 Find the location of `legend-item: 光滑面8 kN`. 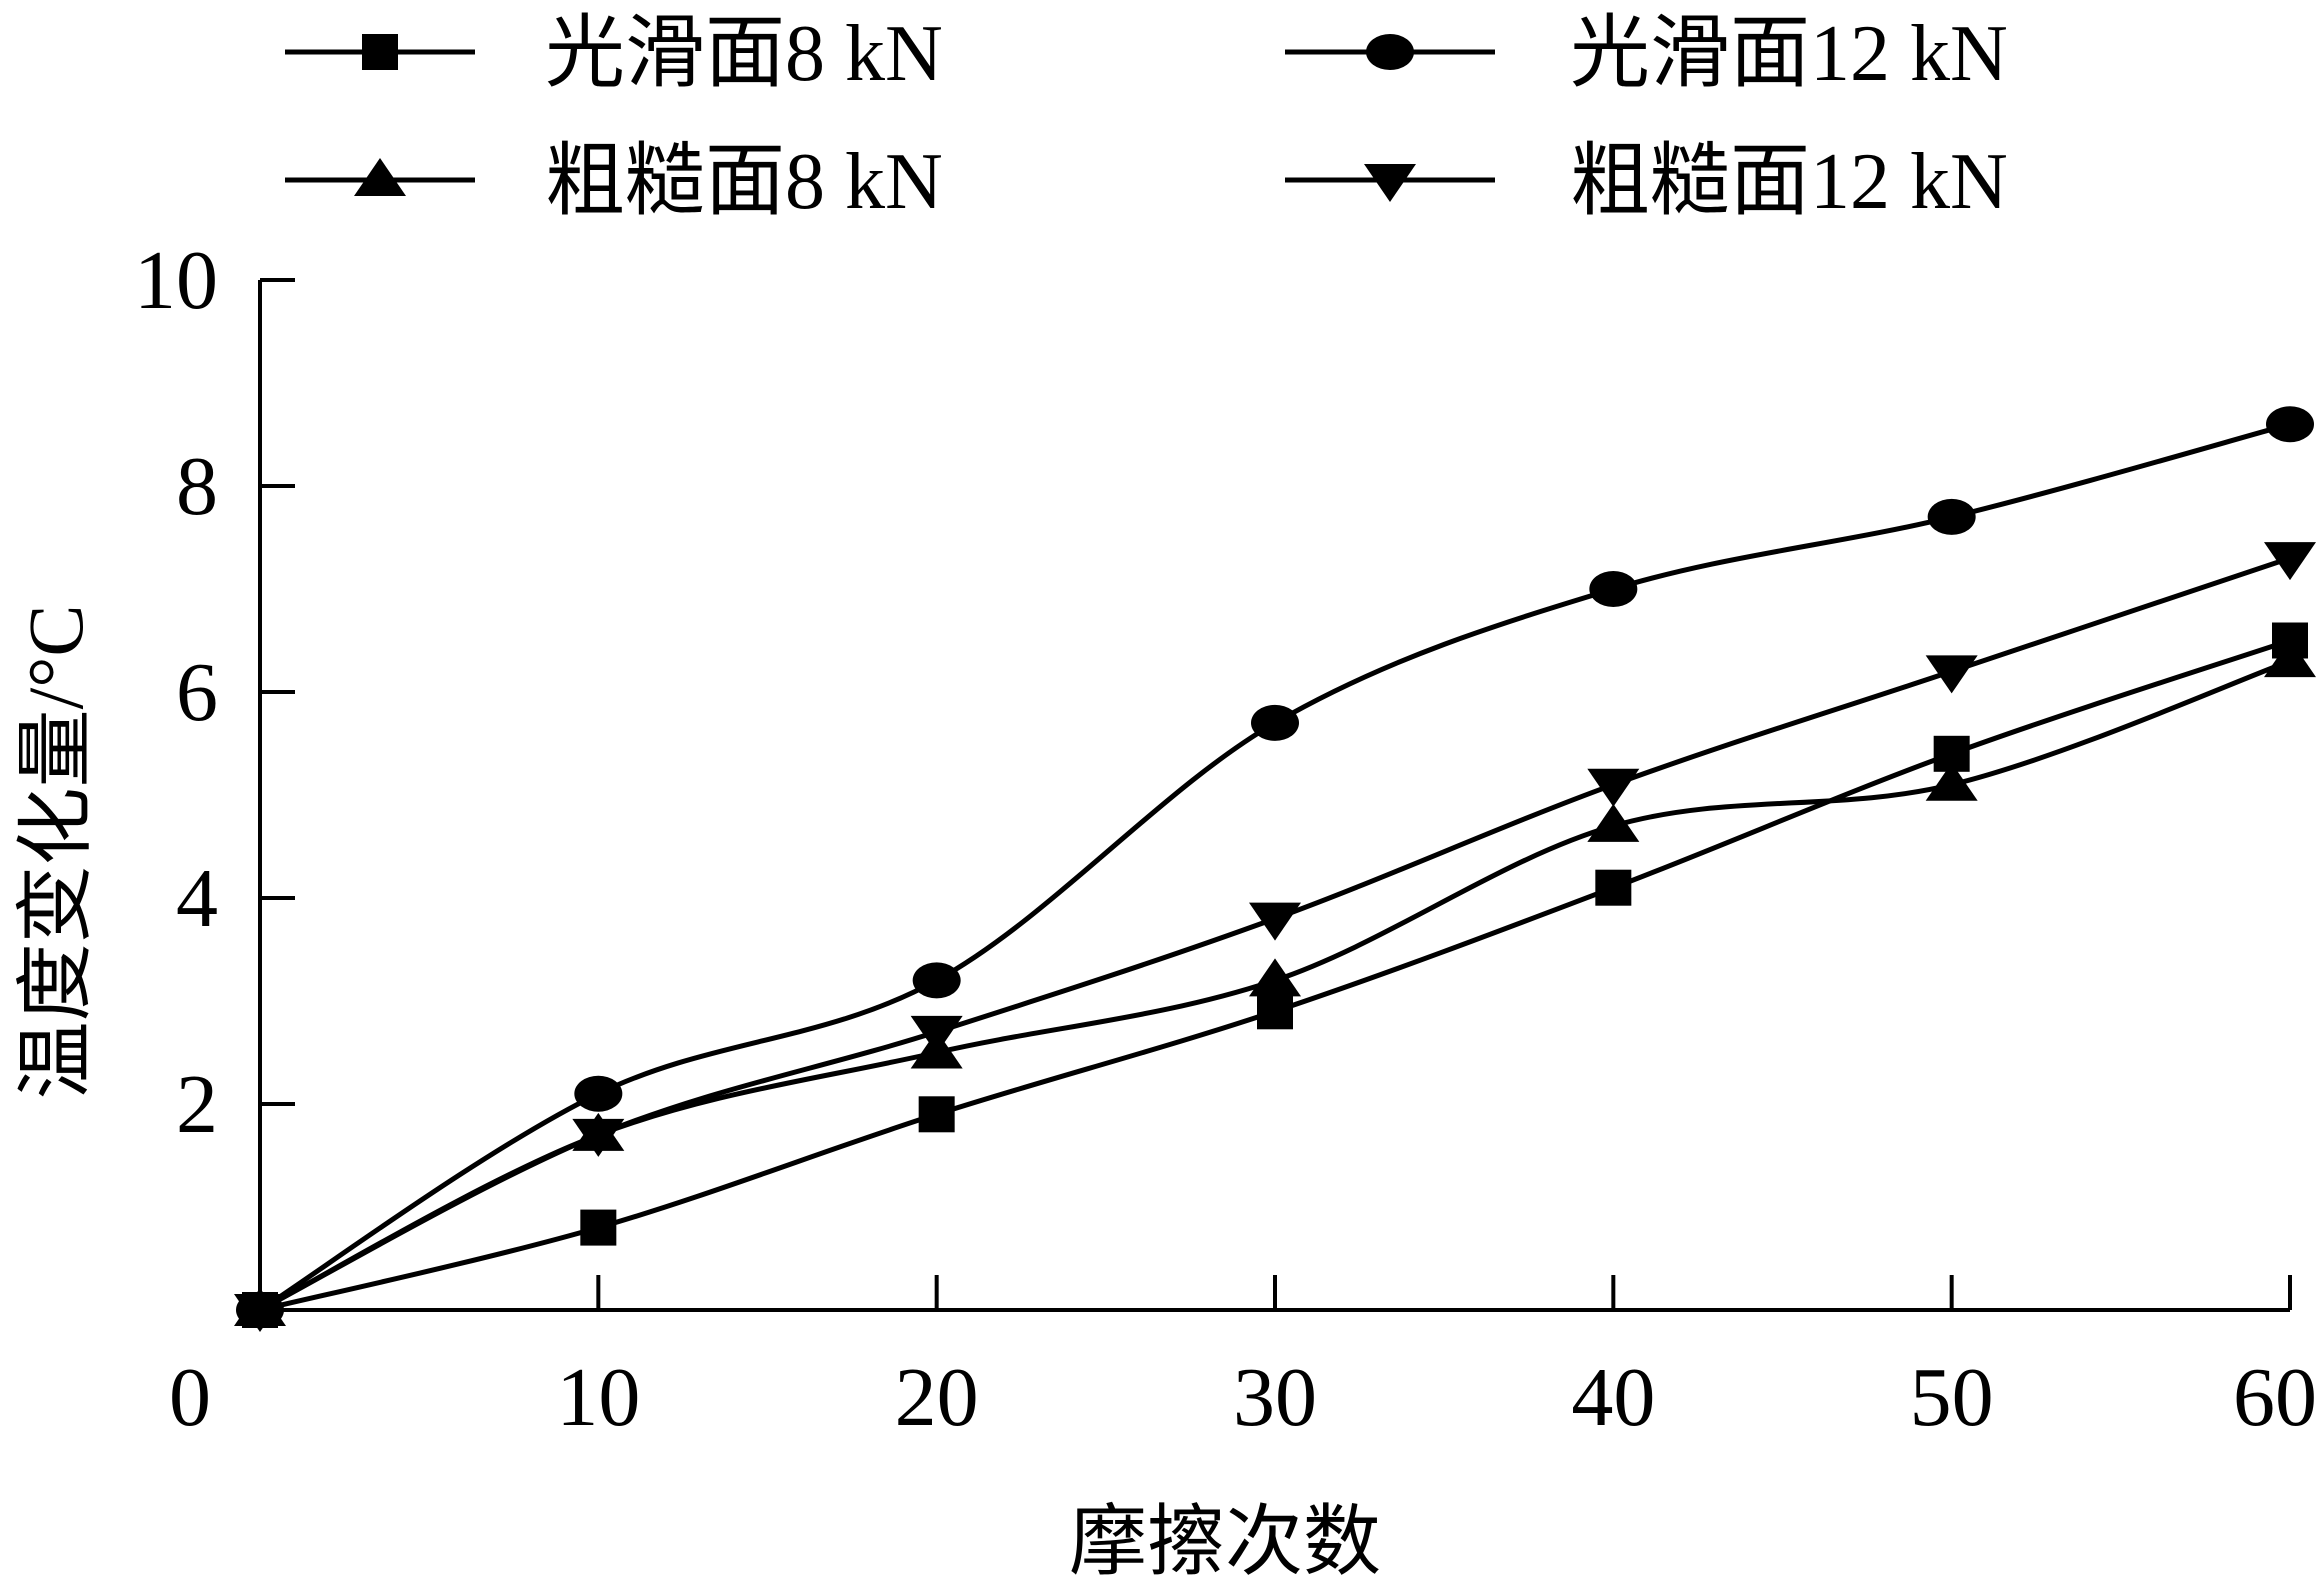

legend-item: 光滑面8 kN is located at coordinates (614, 54).